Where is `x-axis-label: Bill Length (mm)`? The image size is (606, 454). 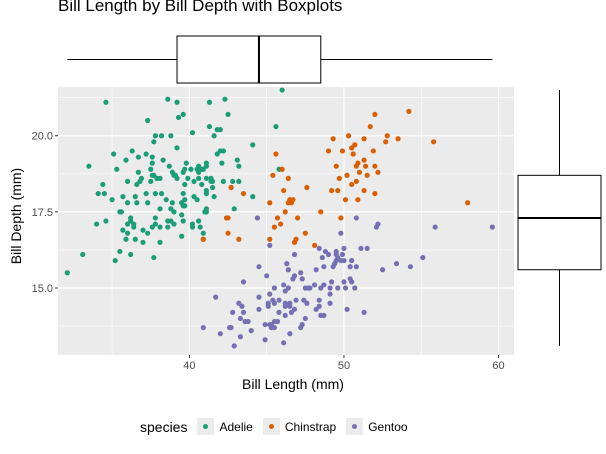
x-axis-label: Bill Length (mm) is located at coordinates (293, 384).